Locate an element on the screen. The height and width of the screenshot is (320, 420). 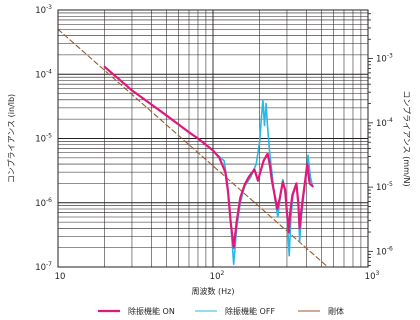
legend-item-off: 除振機能 OFF is located at coordinates (235, 311).